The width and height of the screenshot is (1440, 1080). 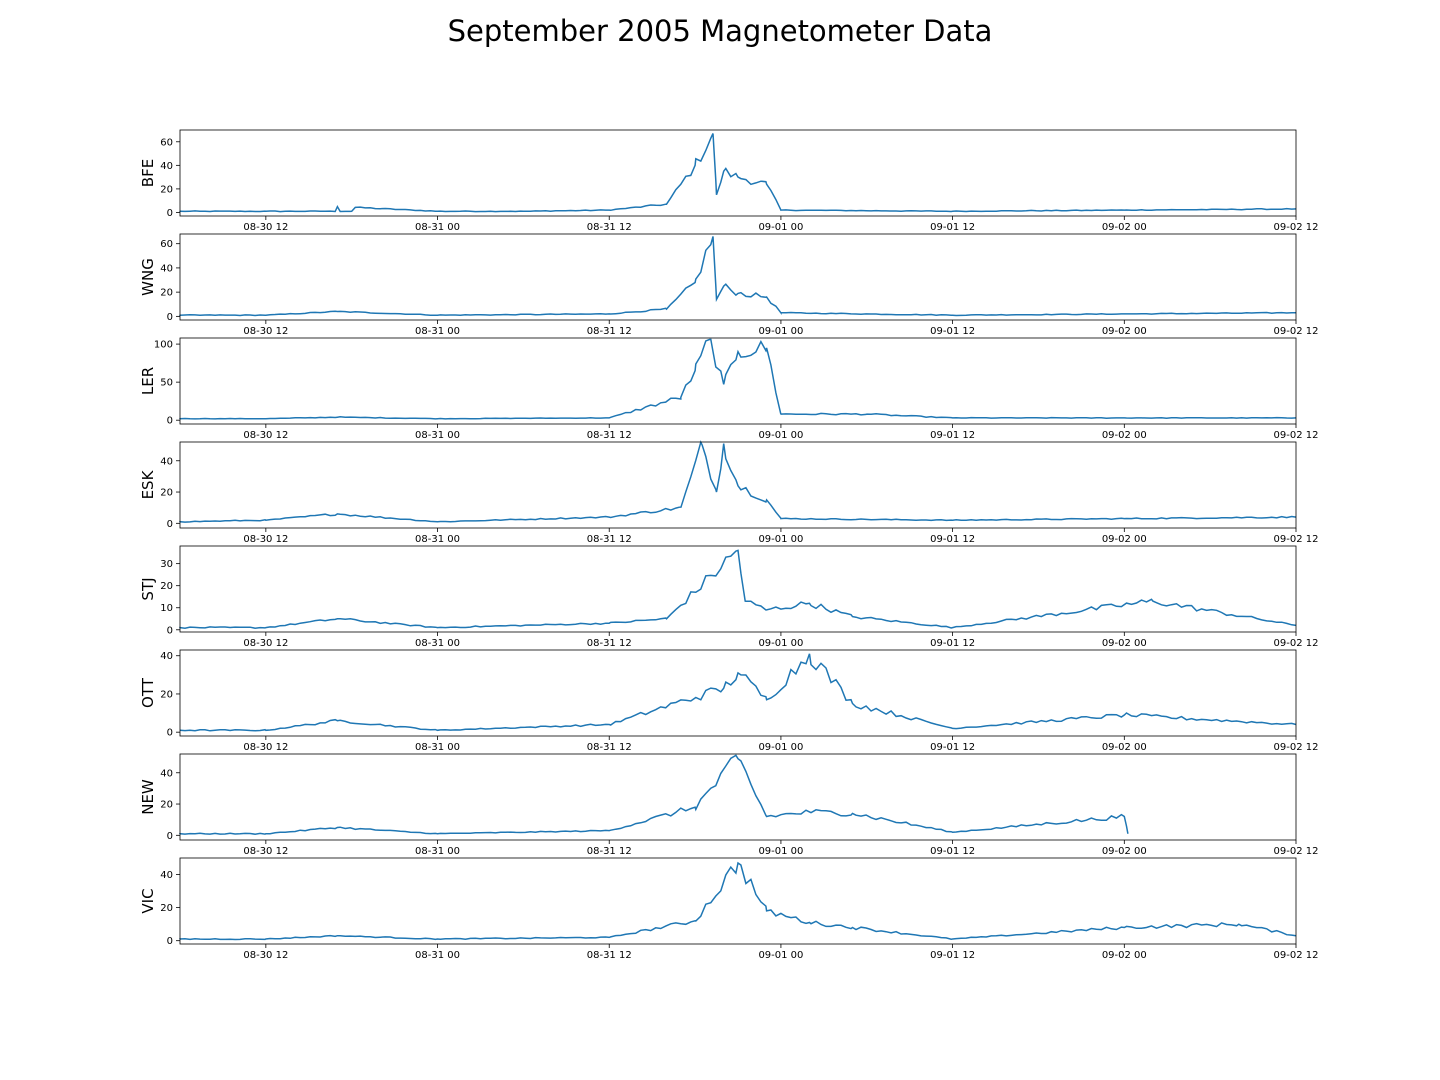 What do you see at coordinates (720, 31) in the screenshot?
I see `chart-title: September 2005 Magnetometer Data` at bounding box center [720, 31].